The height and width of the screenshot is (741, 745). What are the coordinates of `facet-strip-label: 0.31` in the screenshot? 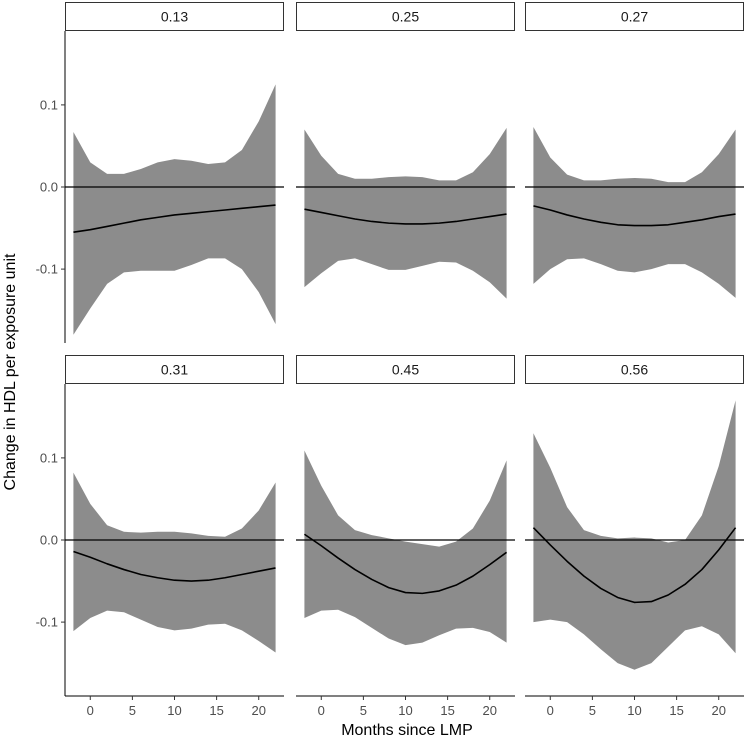 It's located at (174, 370).